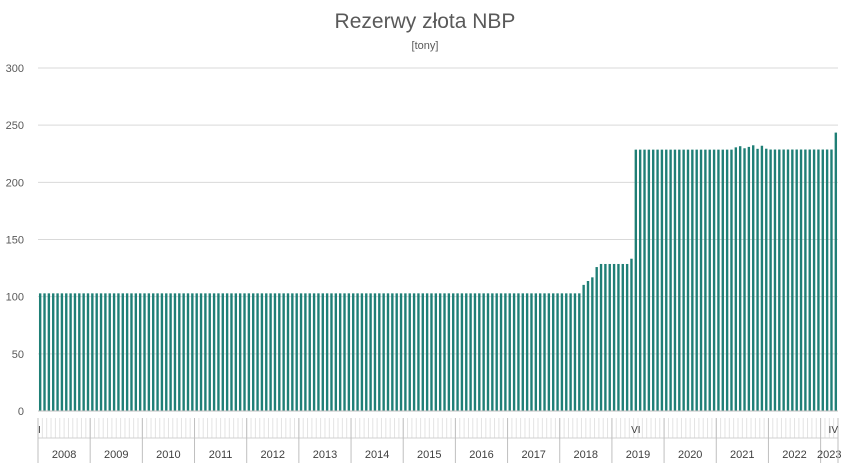 The width and height of the screenshot is (850, 463). I want to click on year-label: 2009, so click(116, 455).